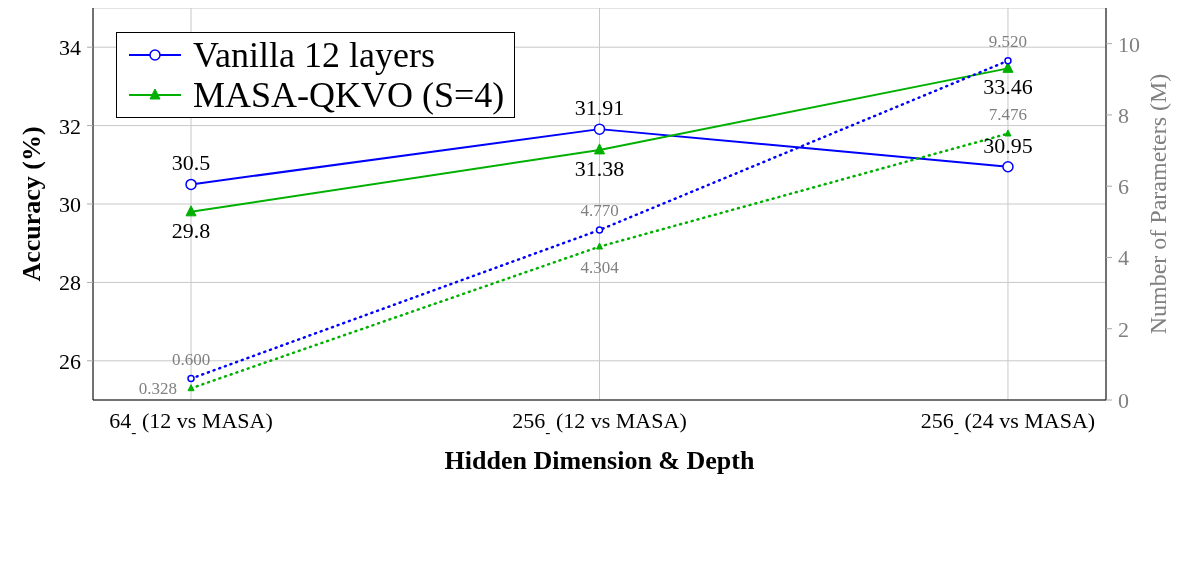  What do you see at coordinates (599, 460) in the screenshot?
I see `x-axis-title: Hidden Dimension & Depth` at bounding box center [599, 460].